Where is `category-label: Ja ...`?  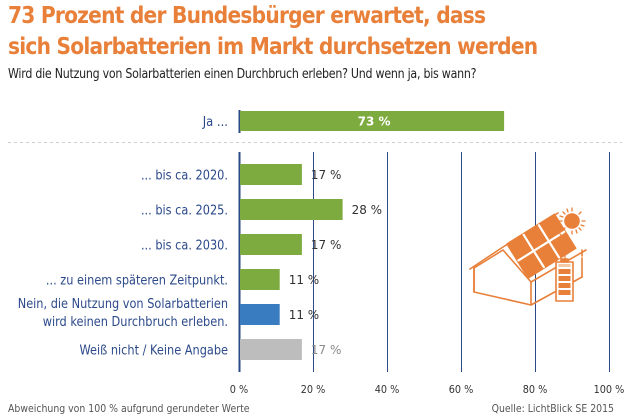
category-label: Ja ... is located at coordinates (215, 121).